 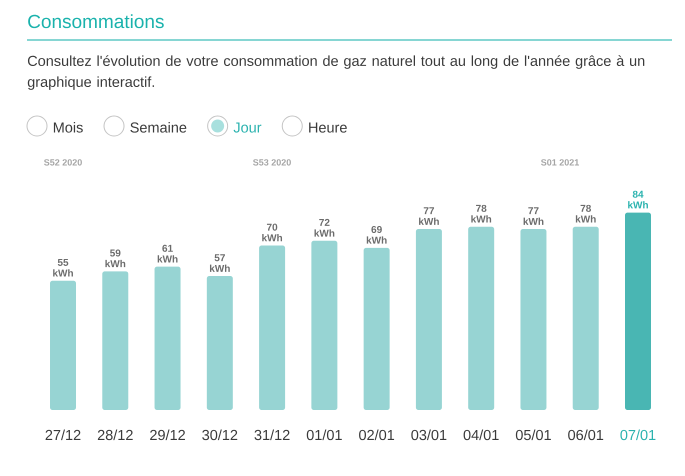 I want to click on text: Semaine, so click(x=158, y=127).